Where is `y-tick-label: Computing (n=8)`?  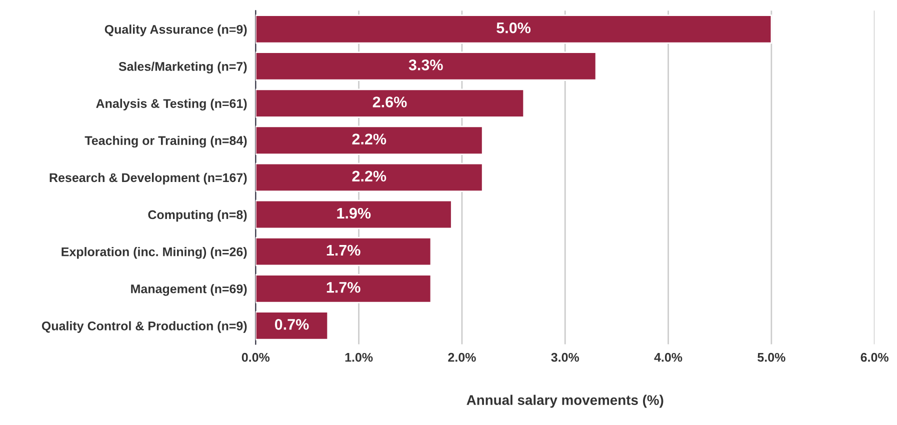
y-tick-label: Computing (n=8) is located at coordinates (197, 216).